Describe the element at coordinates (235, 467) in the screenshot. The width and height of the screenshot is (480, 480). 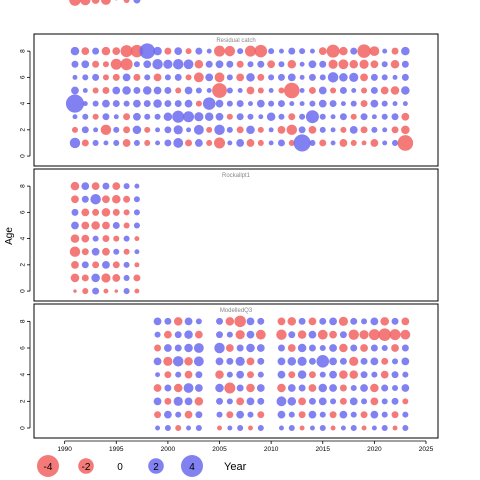
I see `x-axis-label: Year` at that location.